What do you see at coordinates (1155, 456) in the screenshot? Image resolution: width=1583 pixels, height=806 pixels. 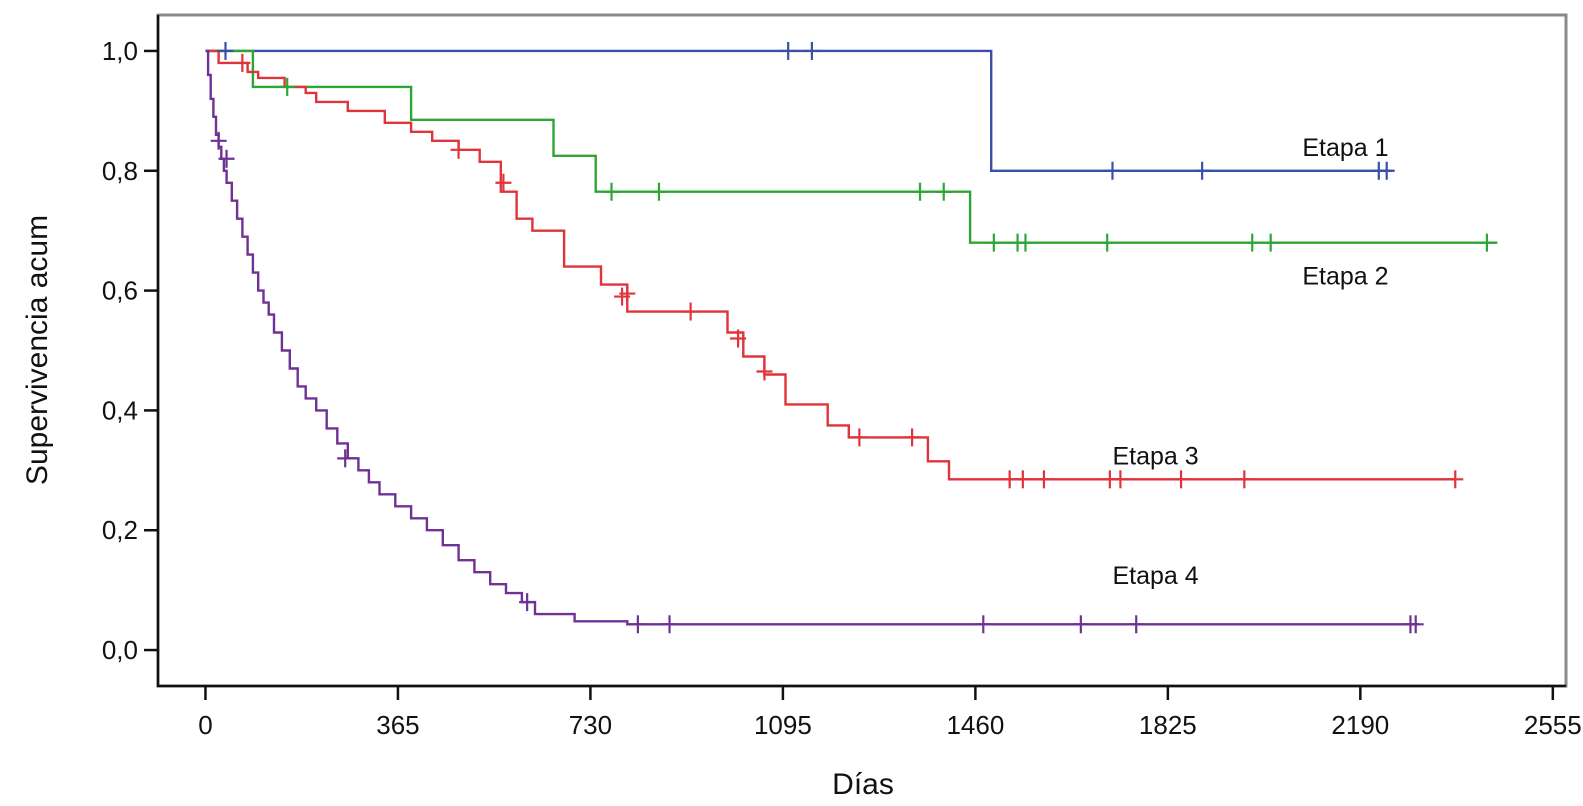 I see `series-label-etapa-3: Etapa 3` at bounding box center [1155, 456].